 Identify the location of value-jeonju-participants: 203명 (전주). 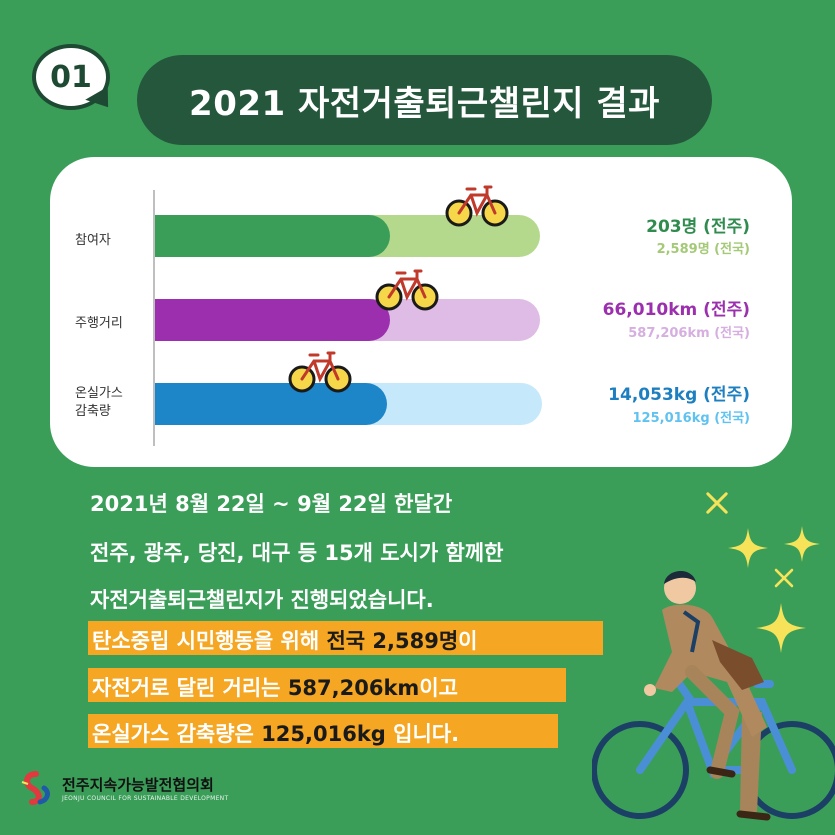
(698, 227).